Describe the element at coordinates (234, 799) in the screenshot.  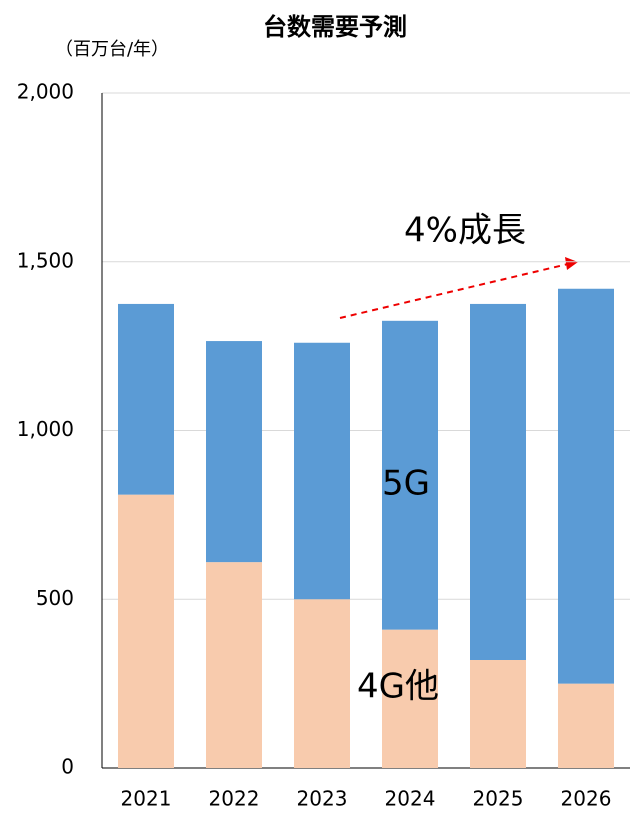
I see `x-tick-label: 2022` at that location.